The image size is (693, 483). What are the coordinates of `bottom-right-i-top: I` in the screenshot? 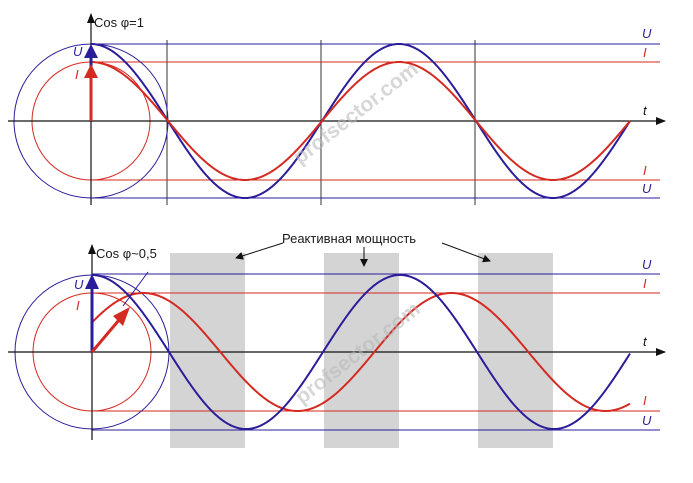 It's located at (645, 283).